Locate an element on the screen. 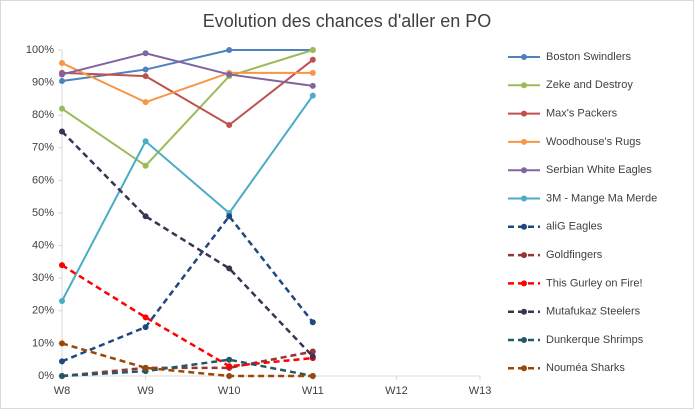  y-tick-label: 10% is located at coordinates (43, 343).